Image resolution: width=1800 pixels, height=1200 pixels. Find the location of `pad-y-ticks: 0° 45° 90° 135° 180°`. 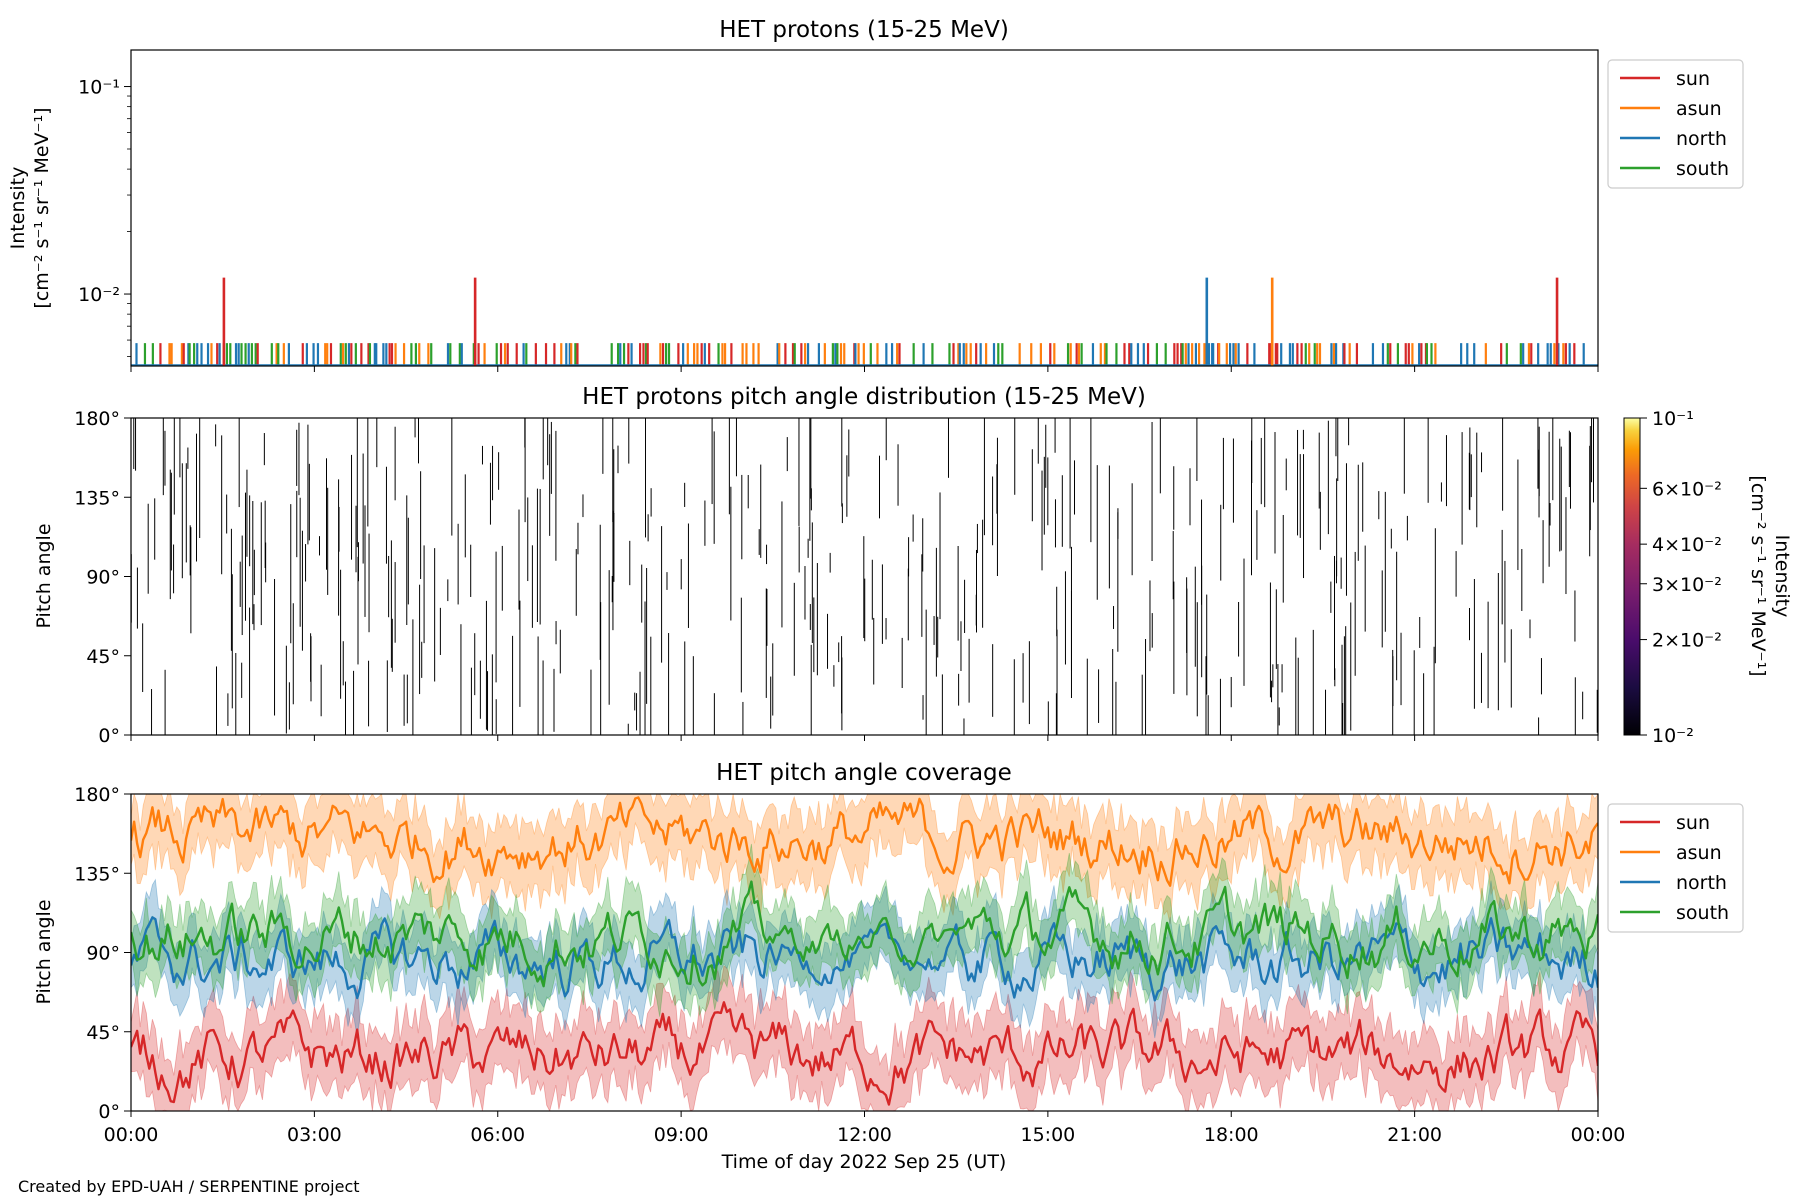

pad-y-ticks: 0° 45° 90° 135° 180° is located at coordinates (102, 577).